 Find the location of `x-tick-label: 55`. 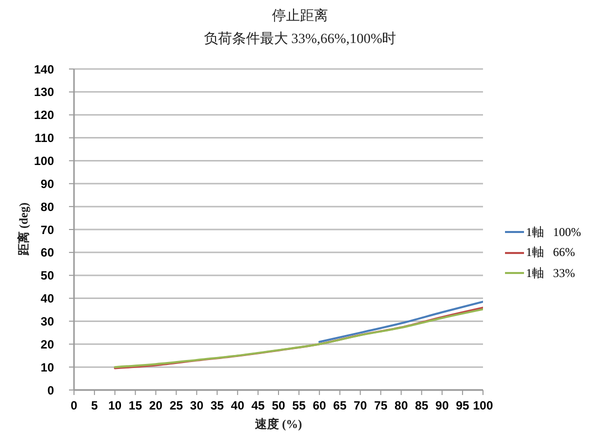

x-tick-label: 55 is located at coordinates (299, 405).